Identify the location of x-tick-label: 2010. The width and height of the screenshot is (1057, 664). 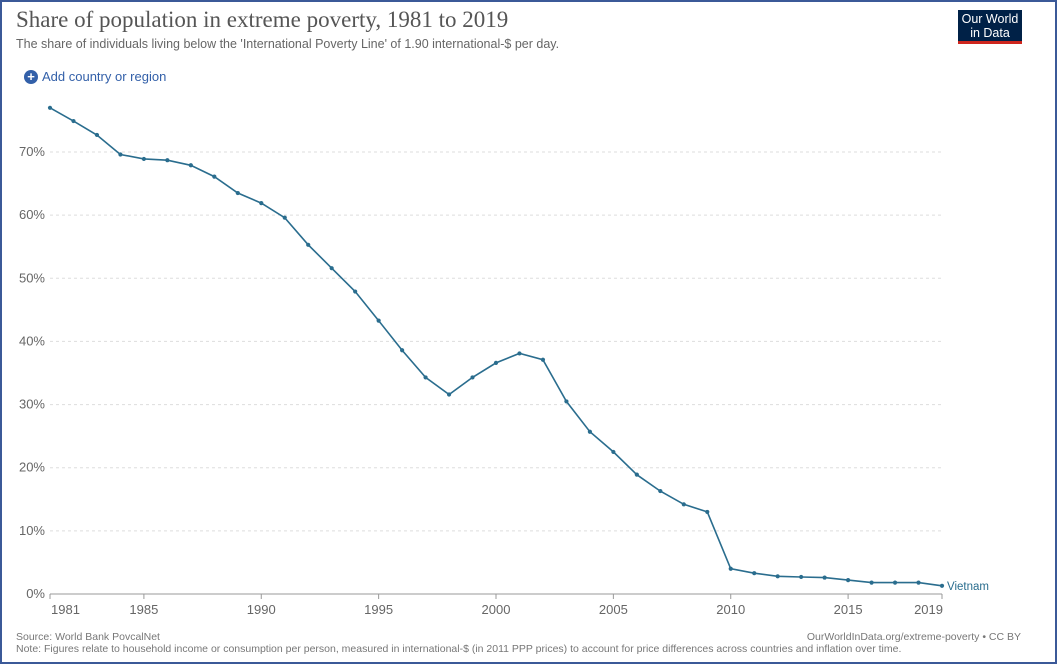
(730, 609).